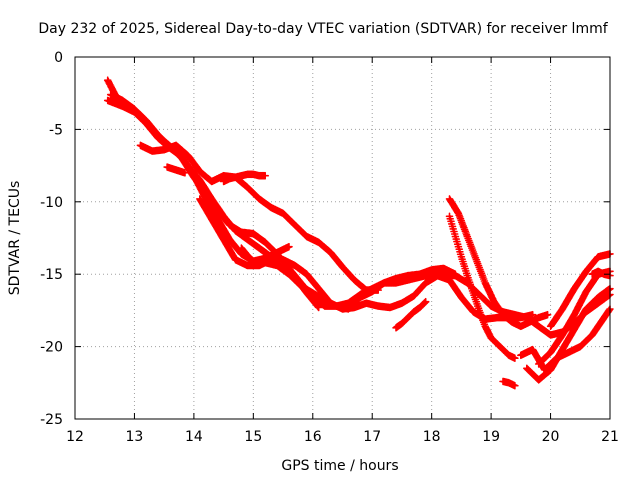  What do you see at coordinates (339, 466) in the screenshot?
I see `x-axis-label: GPS time / hours` at bounding box center [339, 466].